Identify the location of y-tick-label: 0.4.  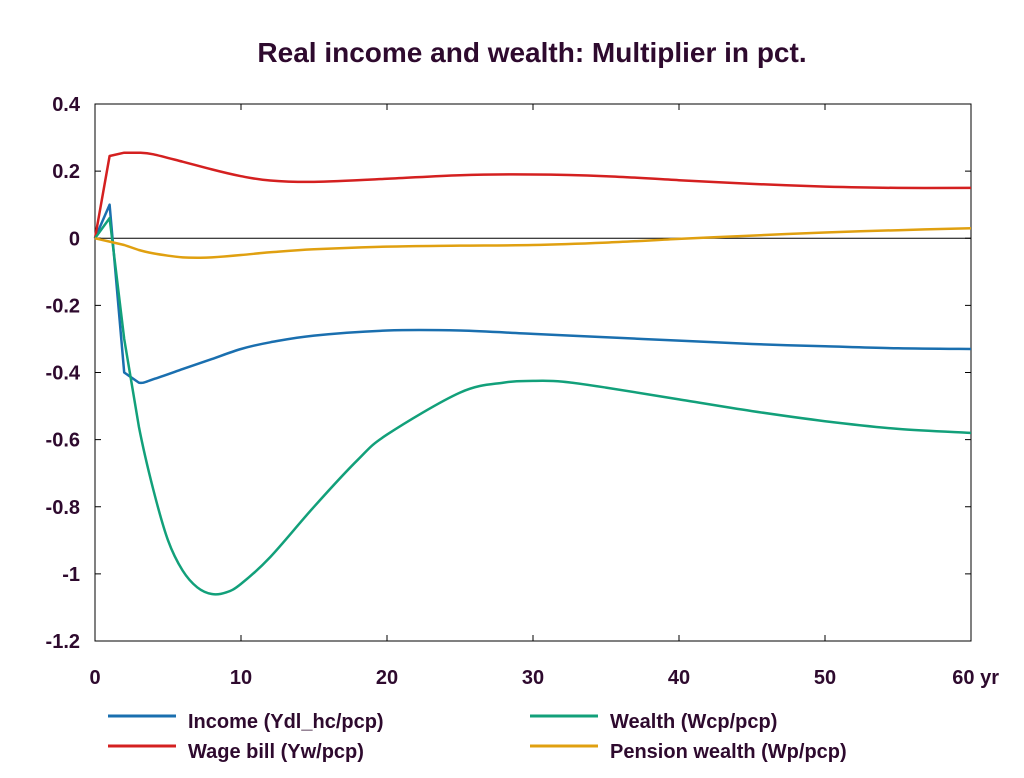
(66, 105).